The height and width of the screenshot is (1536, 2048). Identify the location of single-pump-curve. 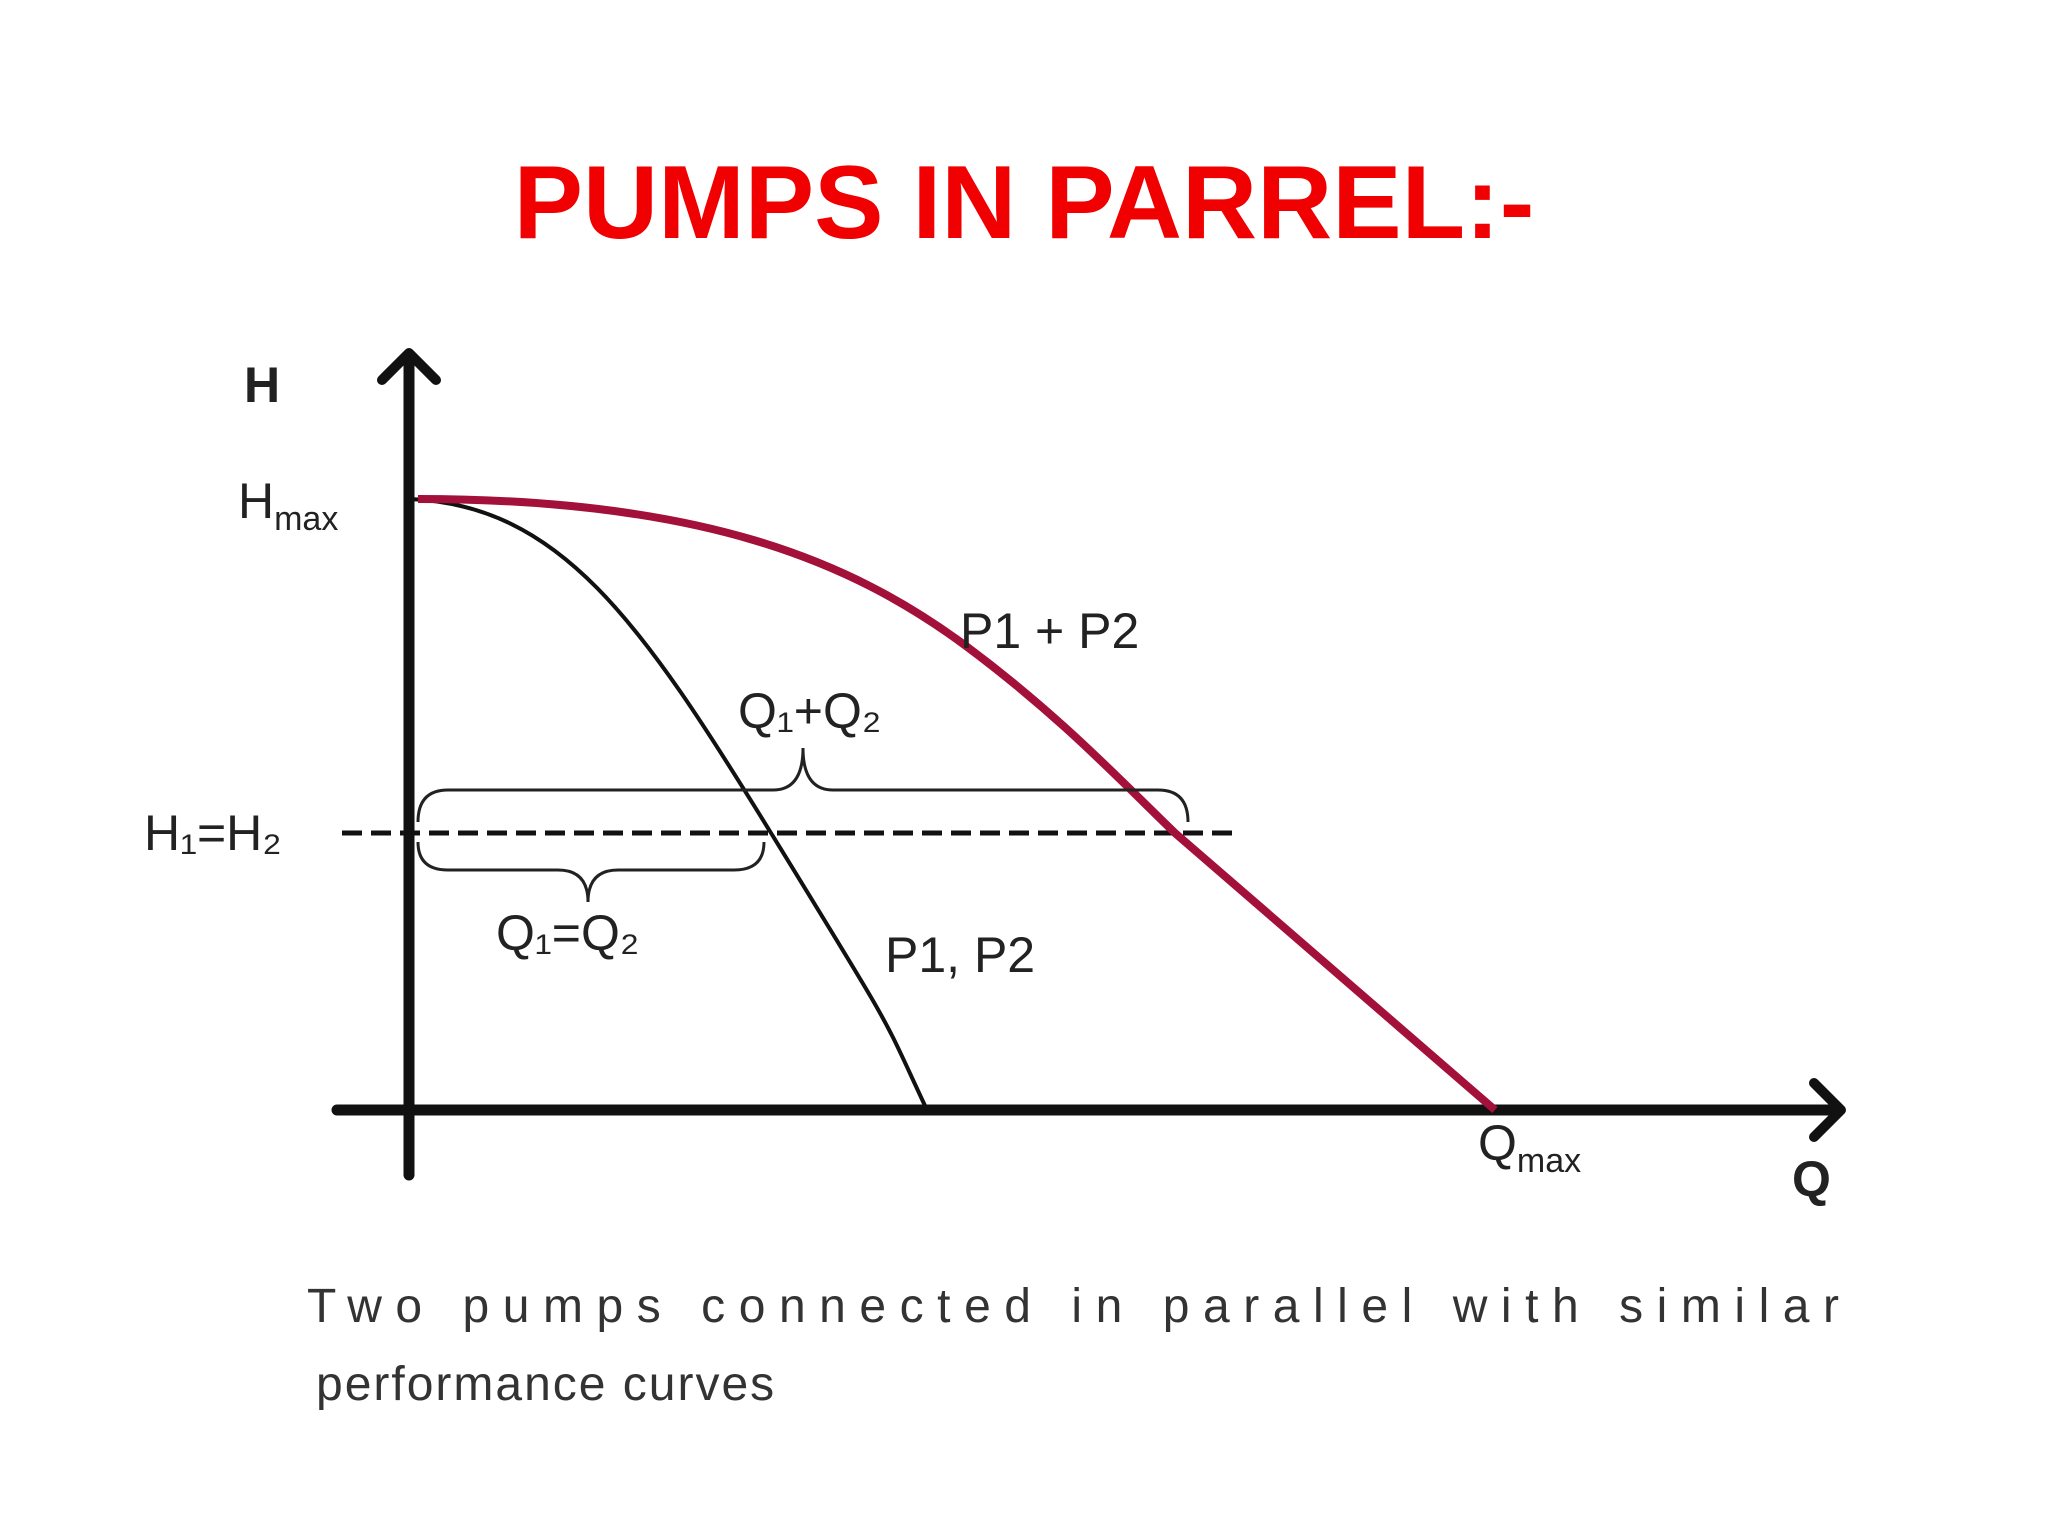
(668, 804).